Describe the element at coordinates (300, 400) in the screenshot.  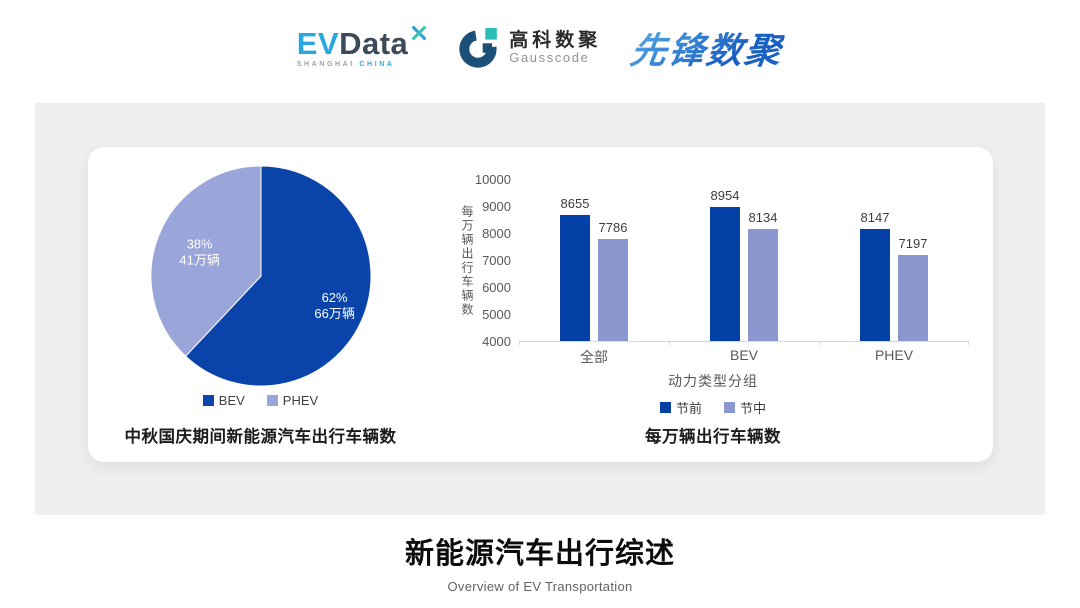
I see `legend-label: PHEV` at that location.